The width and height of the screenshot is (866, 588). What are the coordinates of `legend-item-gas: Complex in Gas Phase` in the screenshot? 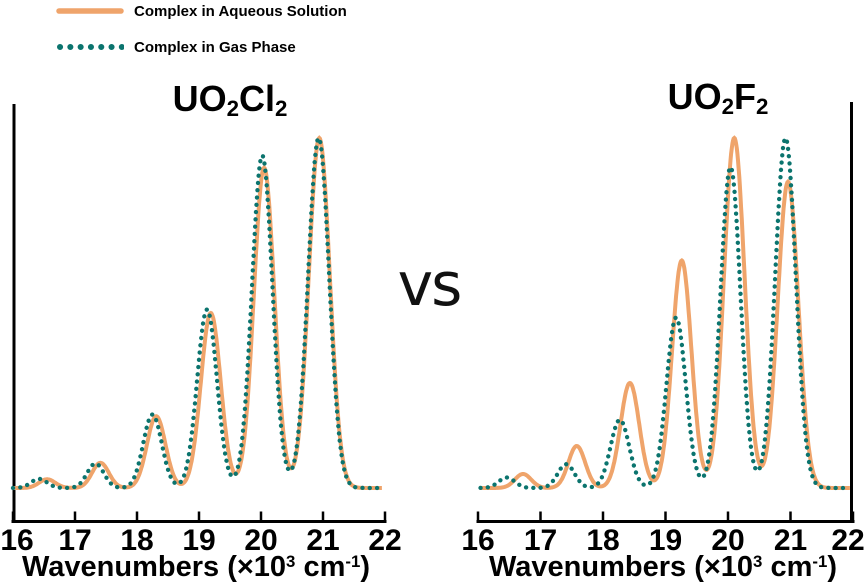 It's located at (201, 47).